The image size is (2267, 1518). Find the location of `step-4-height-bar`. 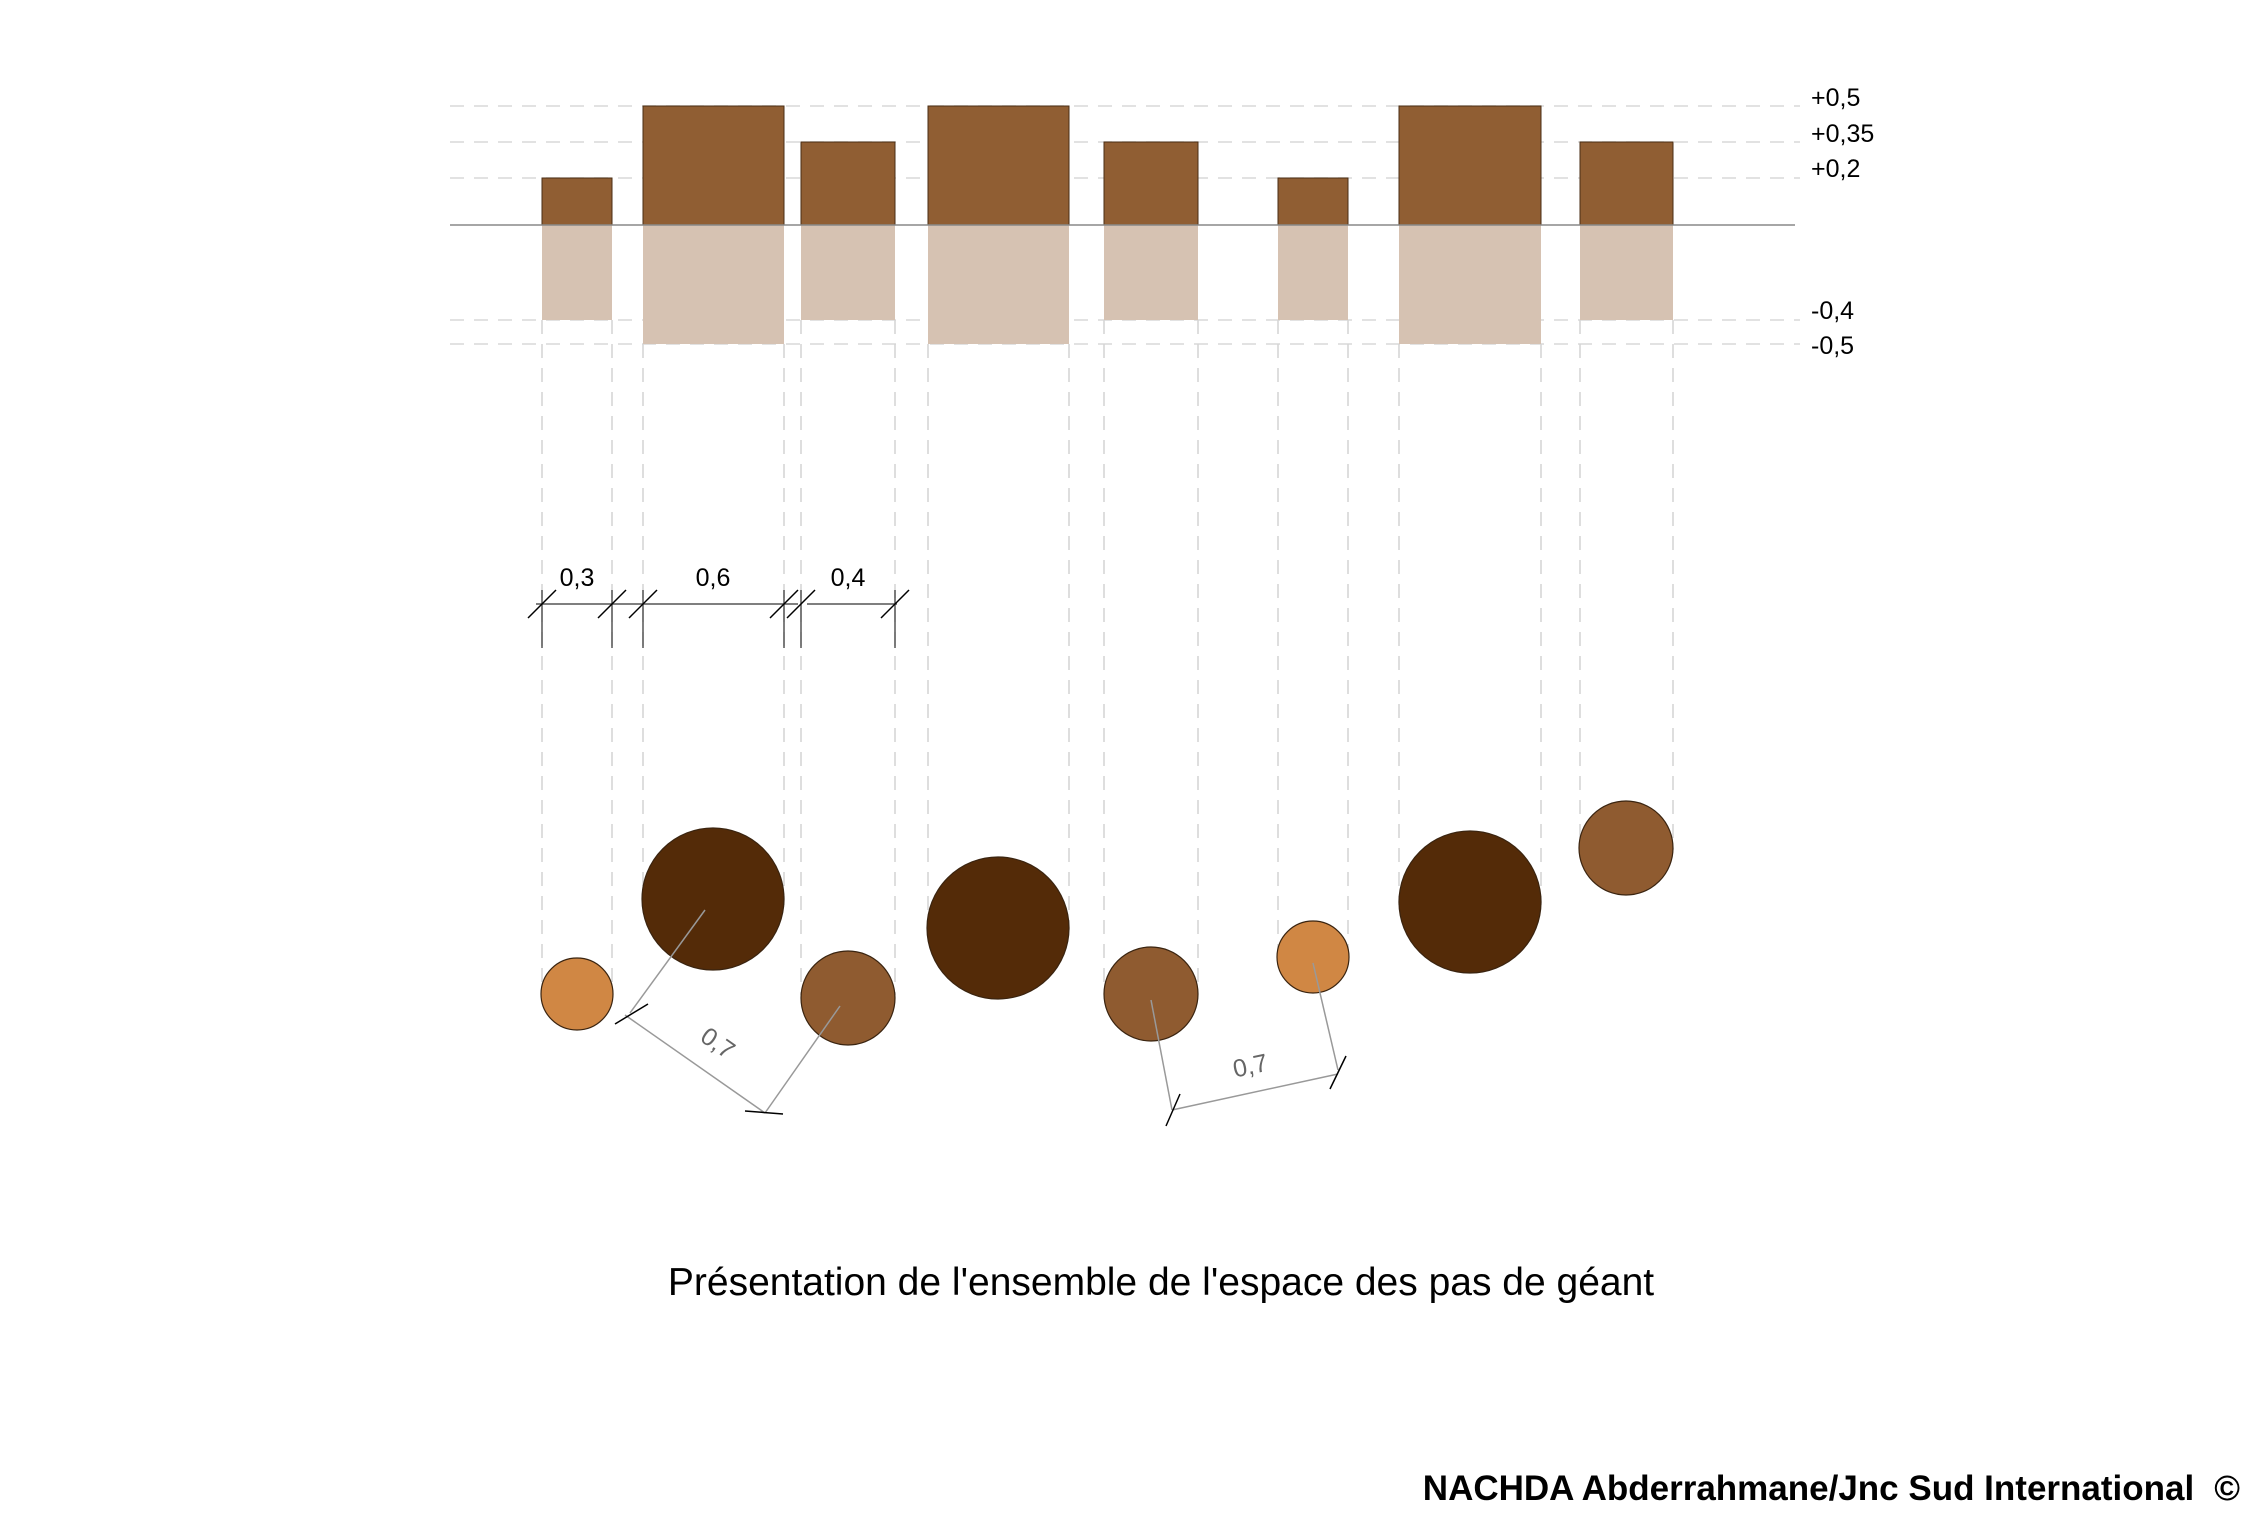

step-4-height-bar is located at coordinates (998, 165).